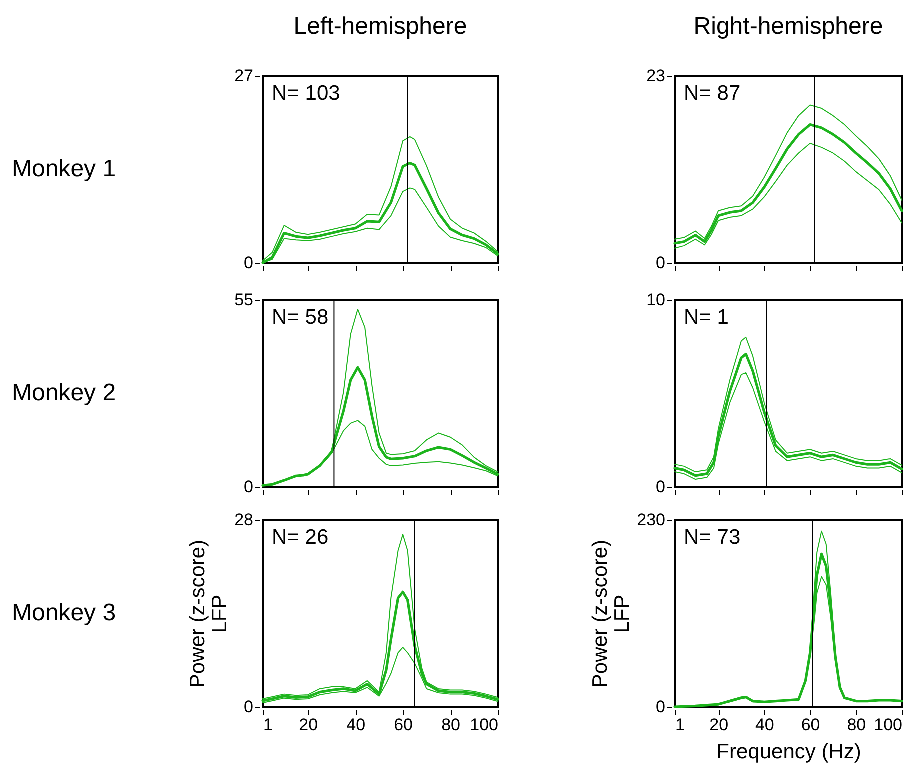 The image size is (920, 778). What do you see at coordinates (64, 393) in the screenshot?
I see `text: Monkey 2` at bounding box center [64, 393].